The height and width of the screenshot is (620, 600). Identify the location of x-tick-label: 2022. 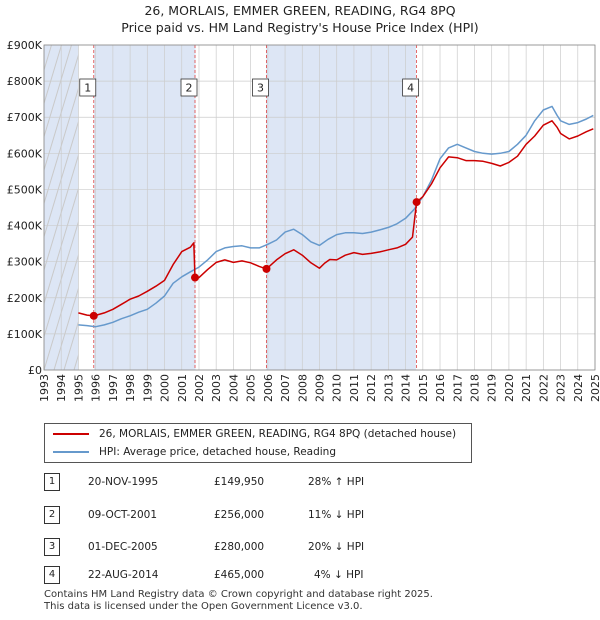
(543, 388).